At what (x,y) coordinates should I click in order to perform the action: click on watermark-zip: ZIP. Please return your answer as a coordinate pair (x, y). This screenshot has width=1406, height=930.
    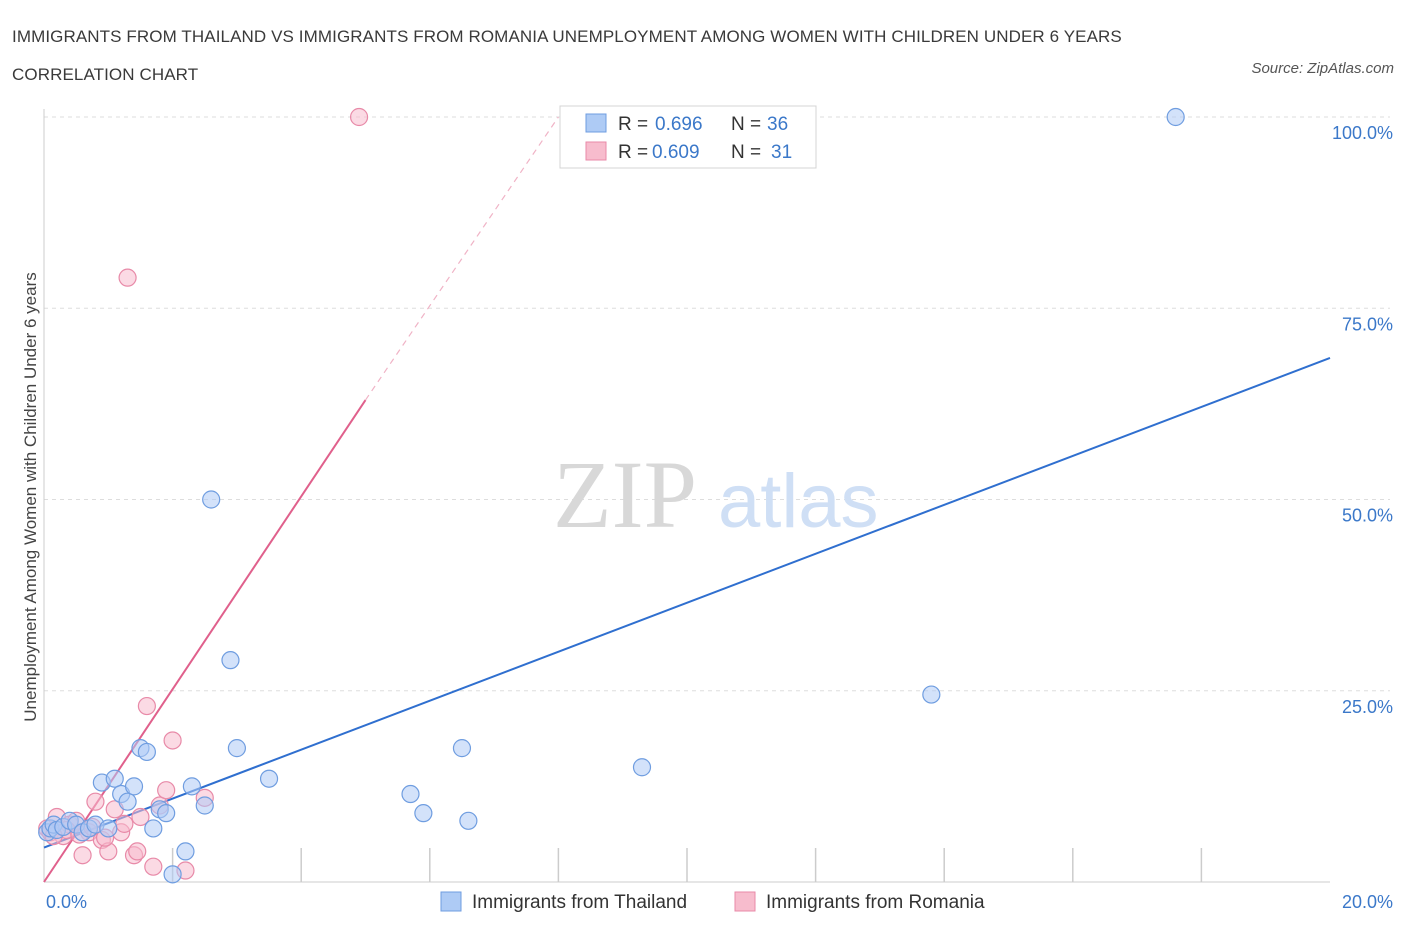
    Looking at the image, I should click on (625, 494).